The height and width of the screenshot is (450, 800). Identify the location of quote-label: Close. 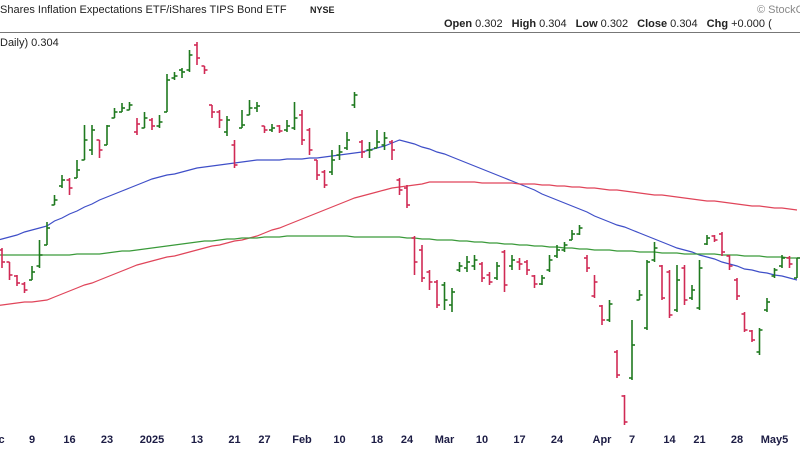
(652, 24).